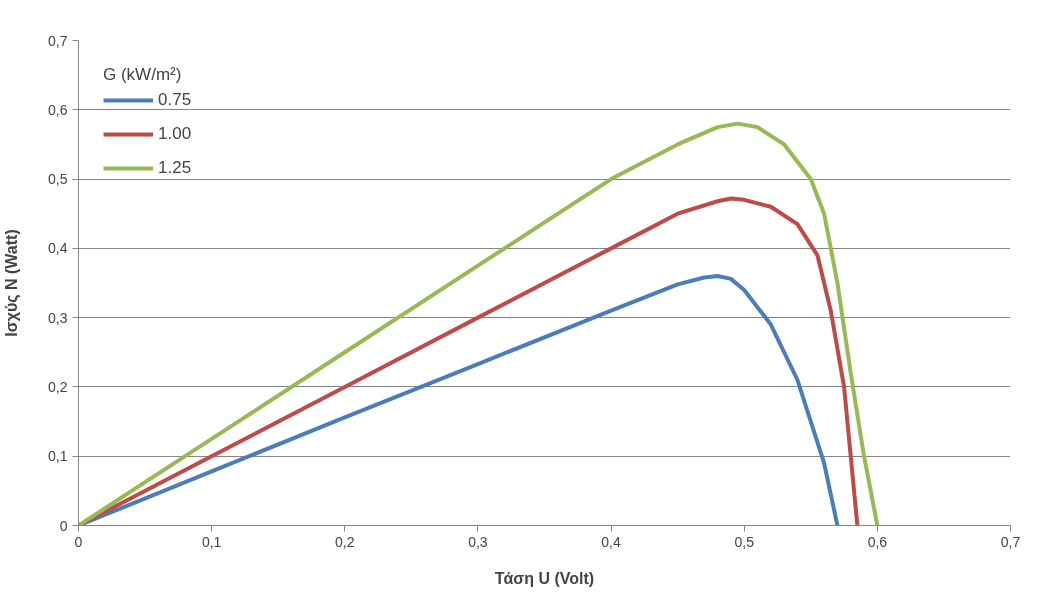  I want to click on x-tick-label: 0,7, so click(1010, 541).